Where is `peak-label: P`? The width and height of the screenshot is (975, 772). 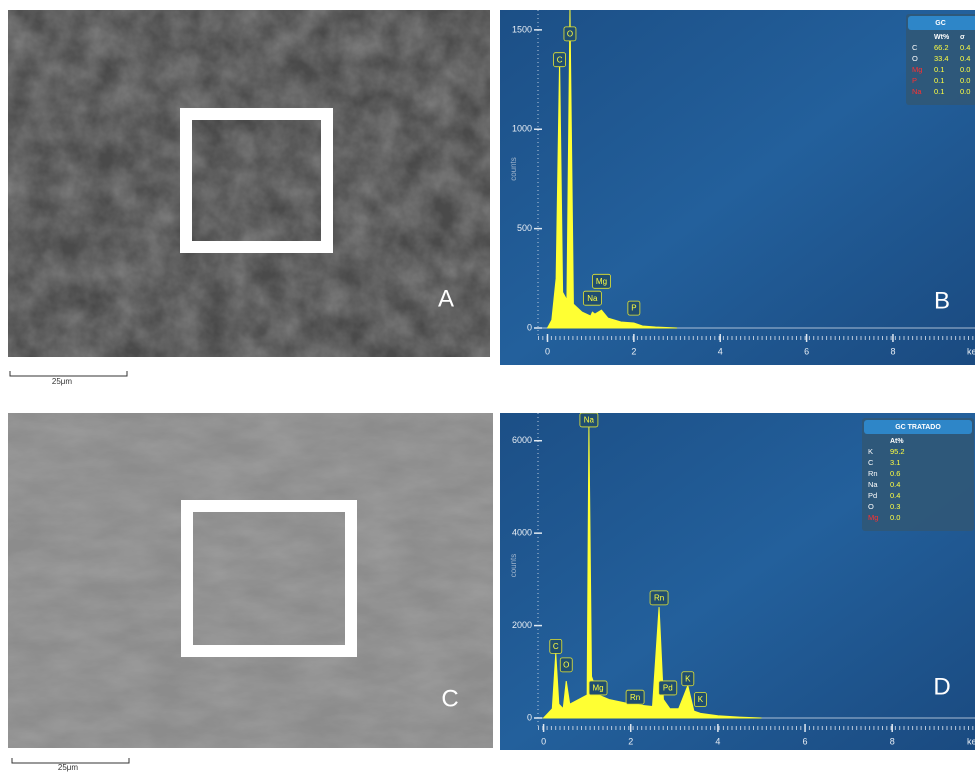 peak-label: P is located at coordinates (633, 308).